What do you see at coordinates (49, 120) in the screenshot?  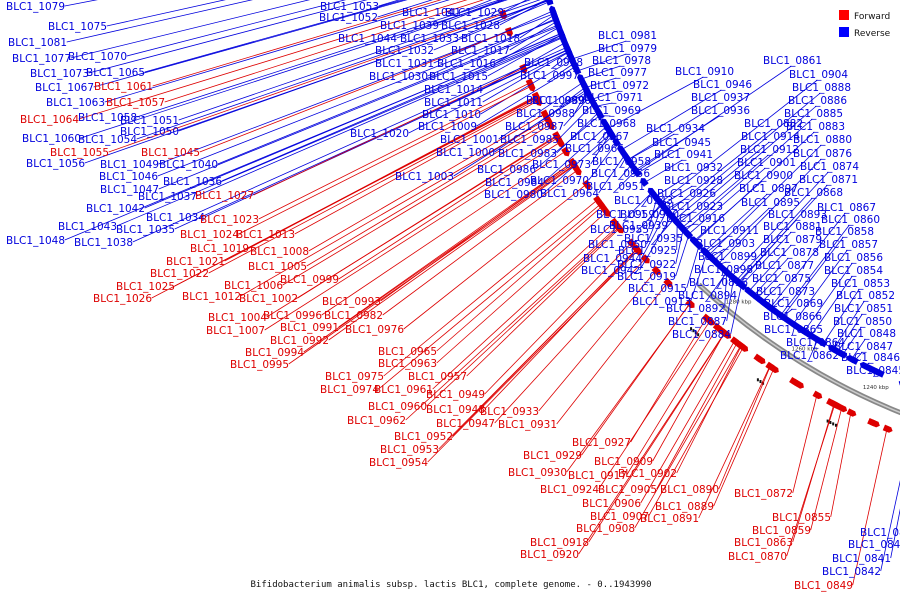 I see `gene-label: BLC1_1064` at bounding box center [49, 120].